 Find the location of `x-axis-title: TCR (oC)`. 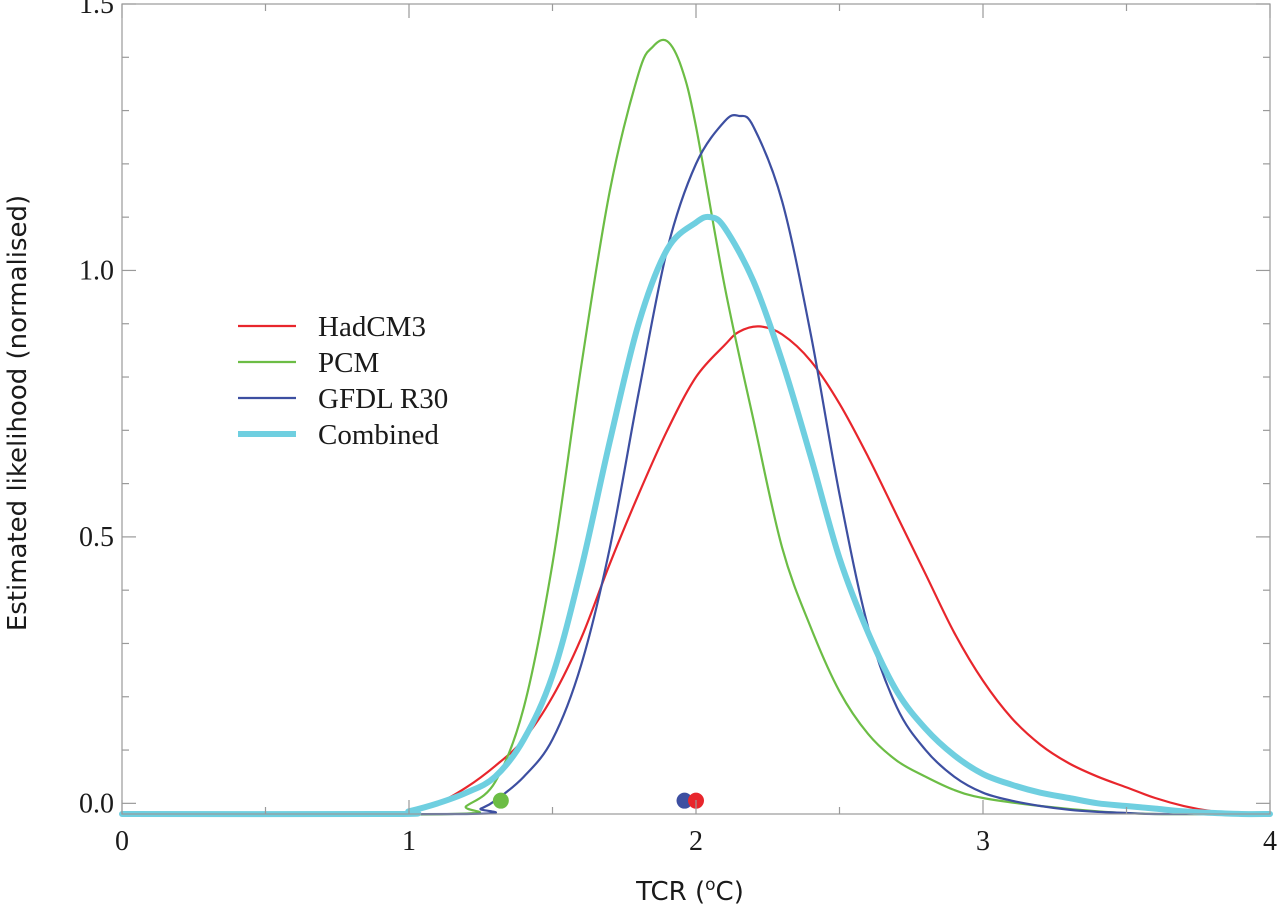

x-axis-title: TCR (oC) is located at coordinates (689, 891).